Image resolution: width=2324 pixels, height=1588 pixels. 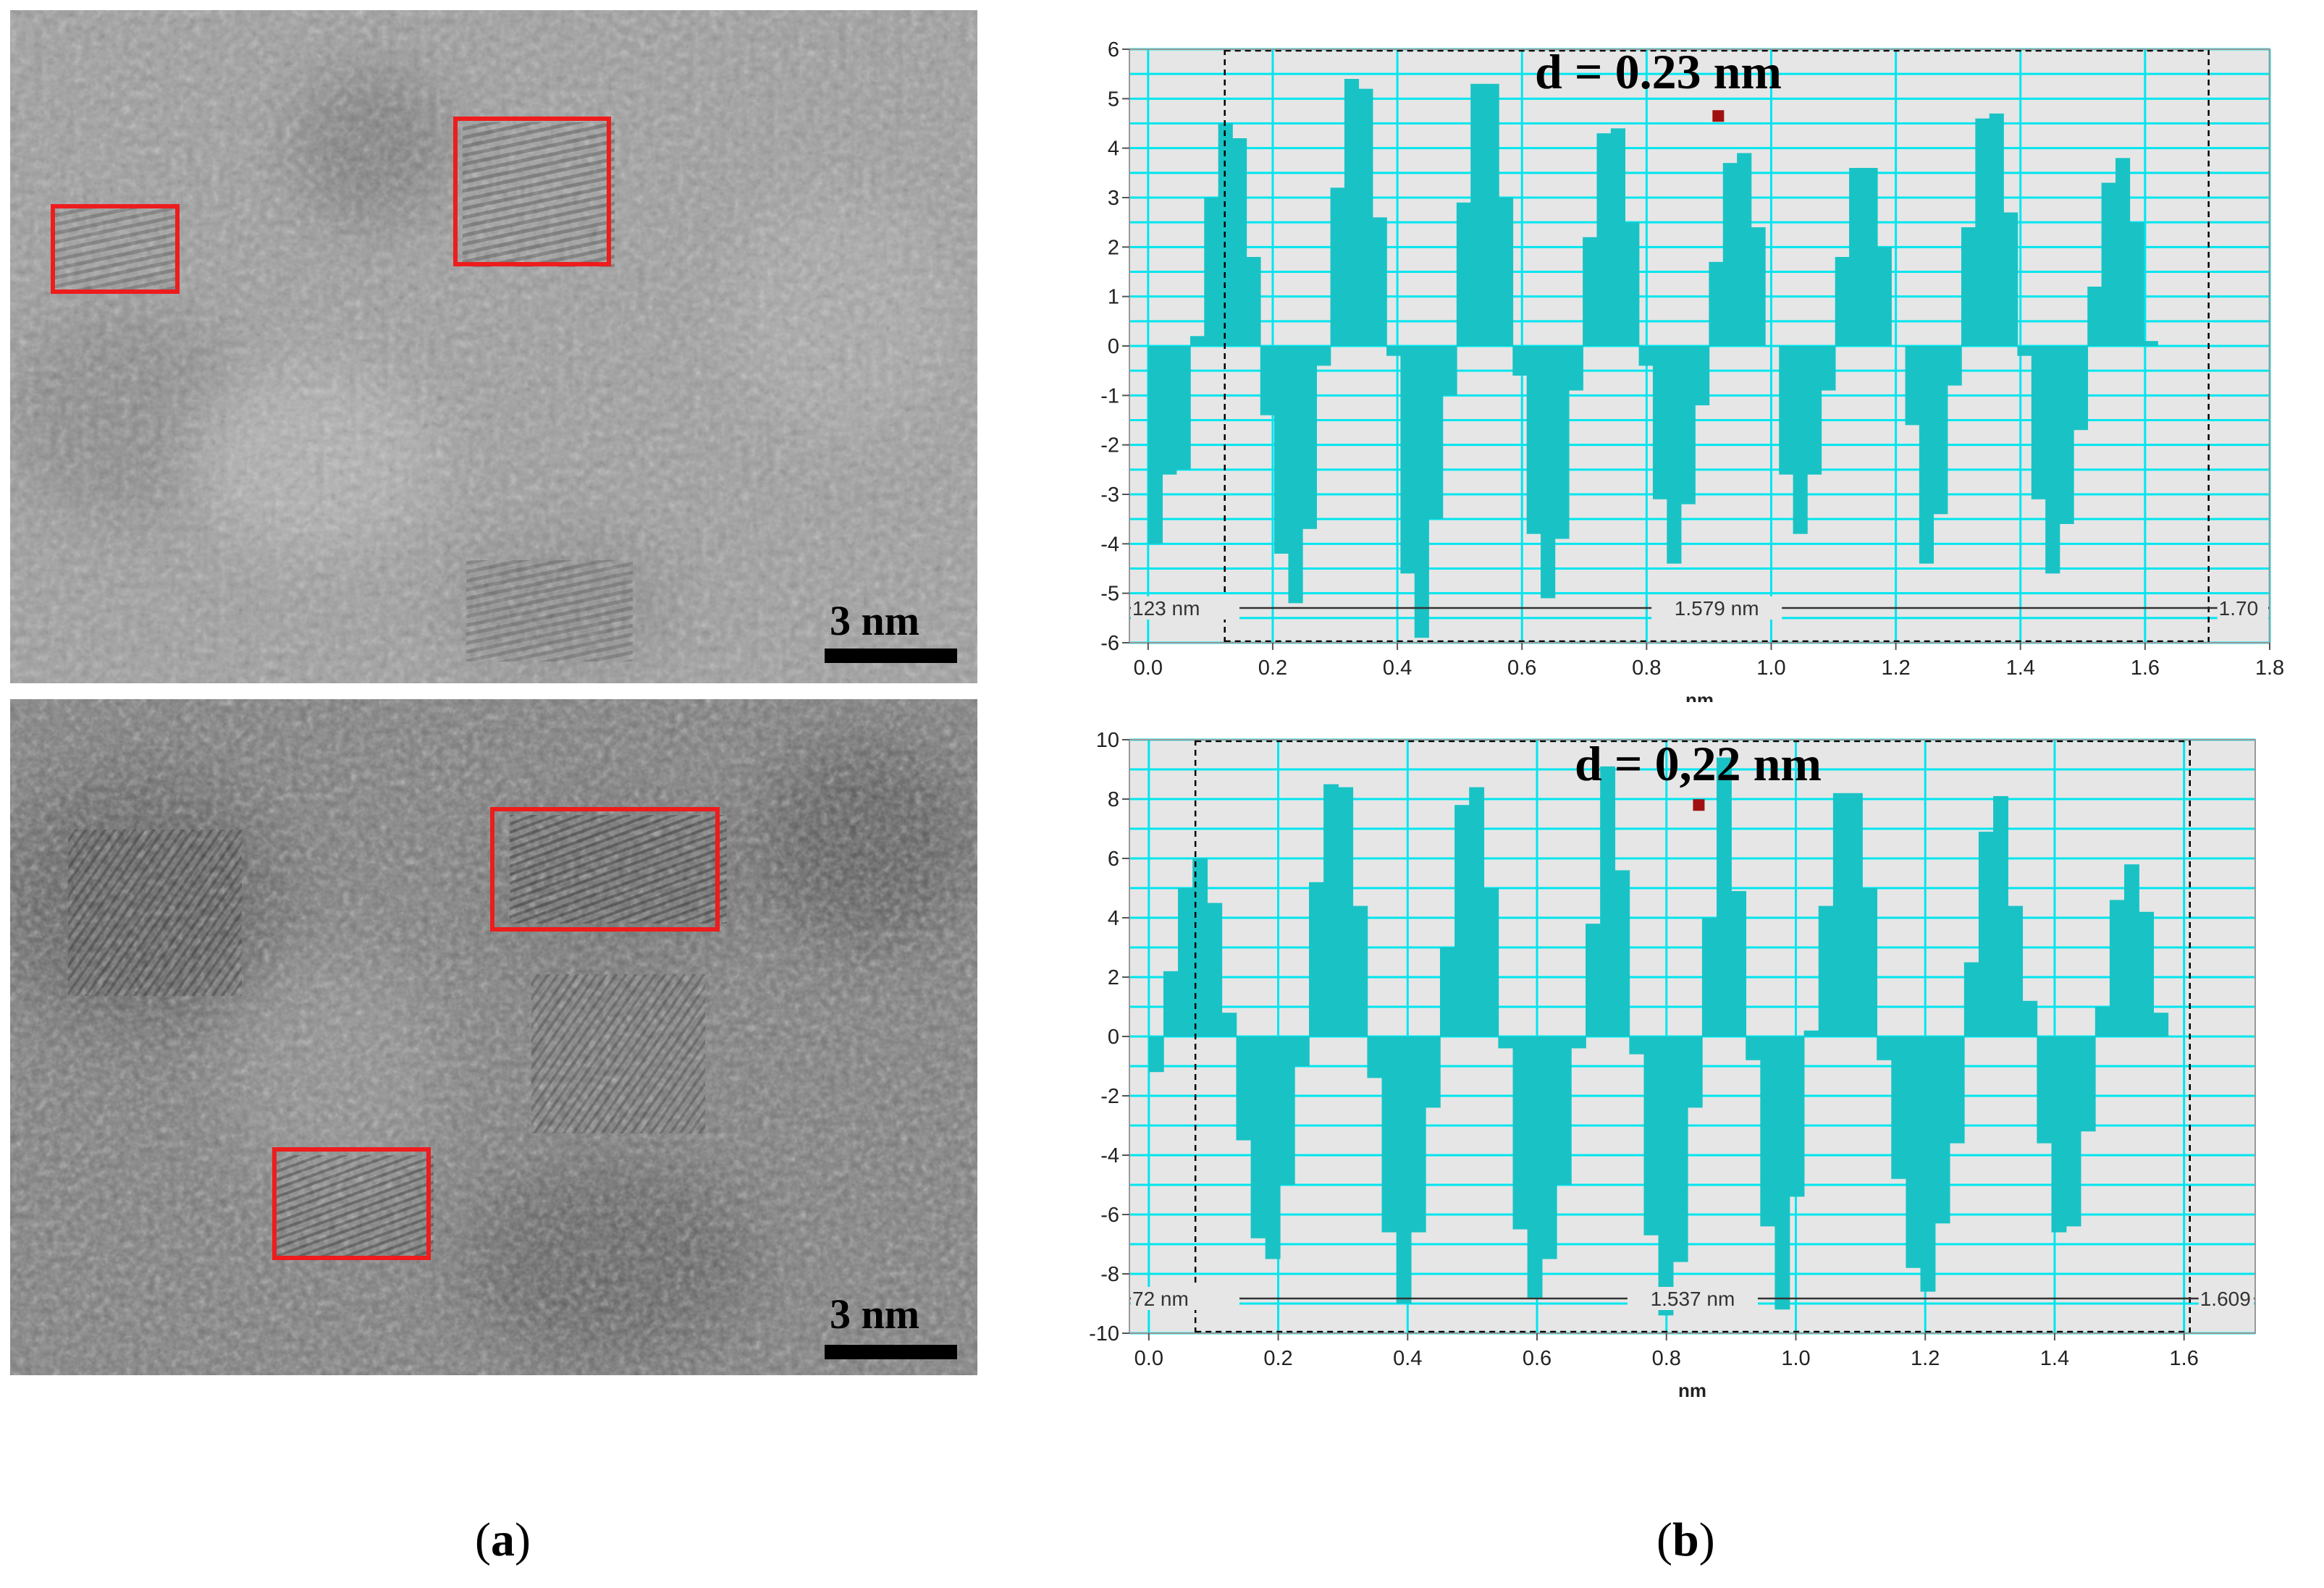 I want to click on measure-label-center: 1.579 nm, so click(x=1717, y=608).